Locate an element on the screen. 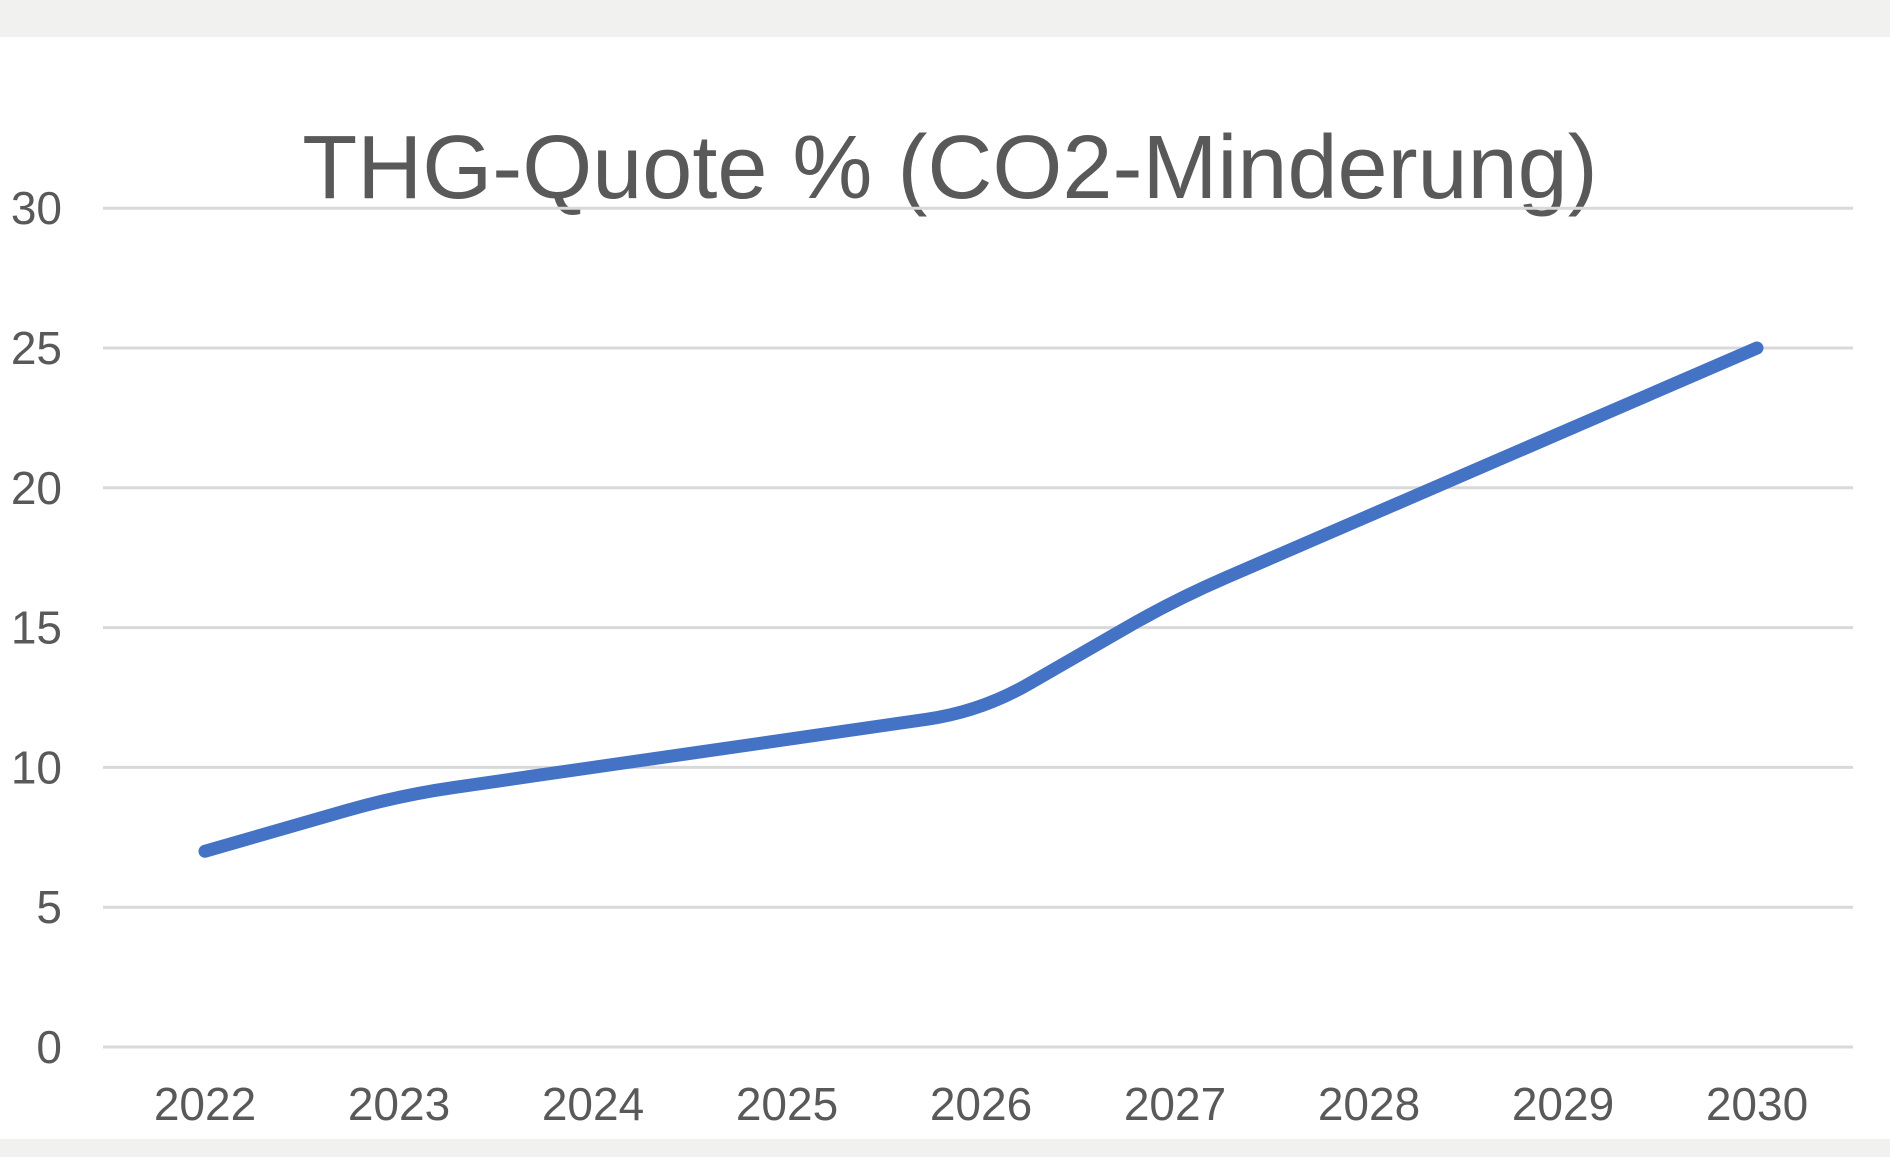  y-axis-label-5: 5 is located at coordinates (49, 907).